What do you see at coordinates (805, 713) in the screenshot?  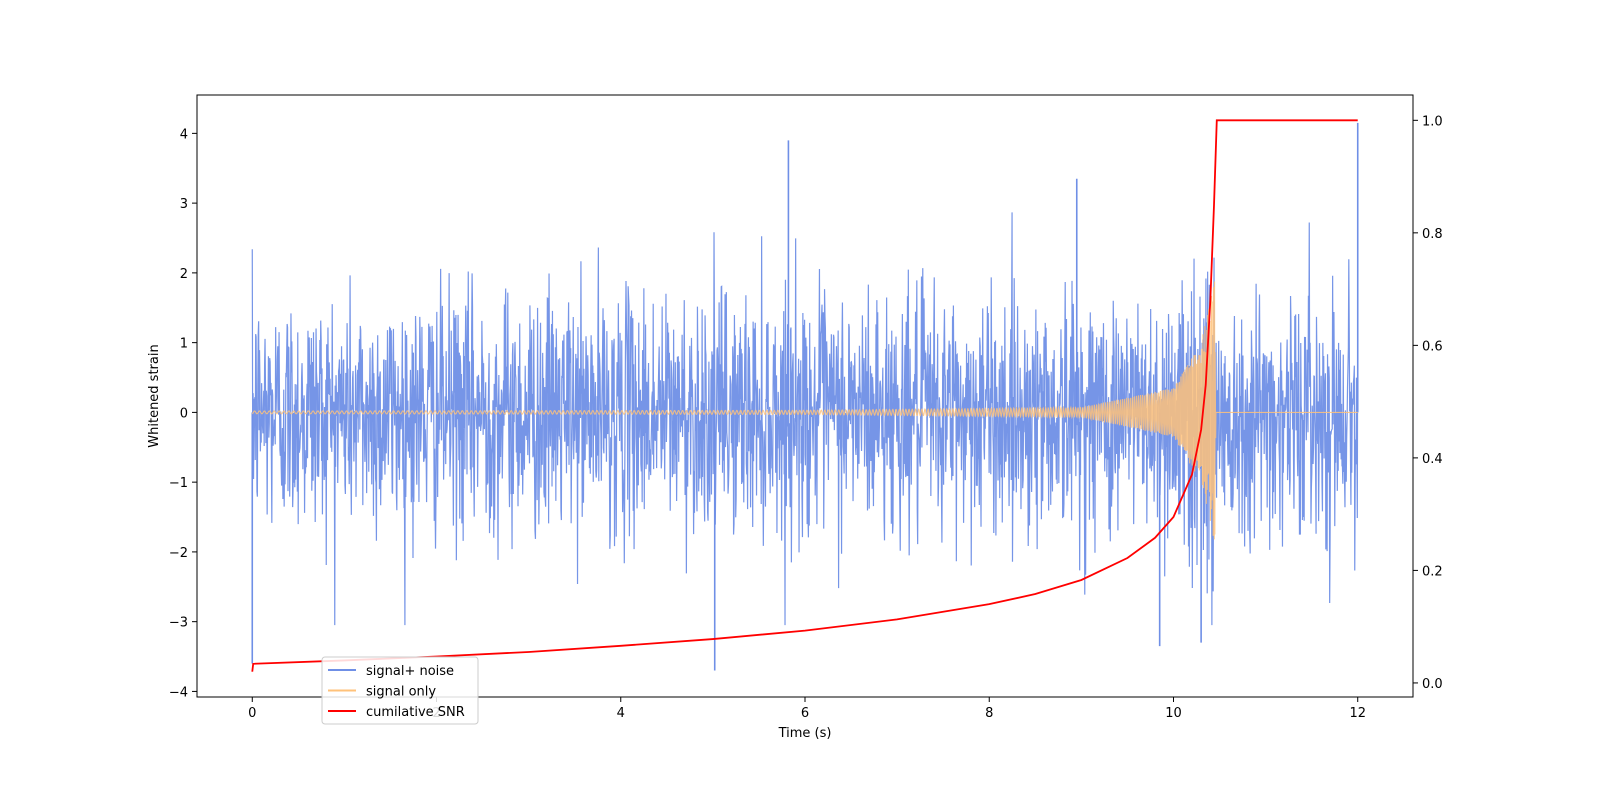 I see `x-tick-label: 6` at bounding box center [805, 713].